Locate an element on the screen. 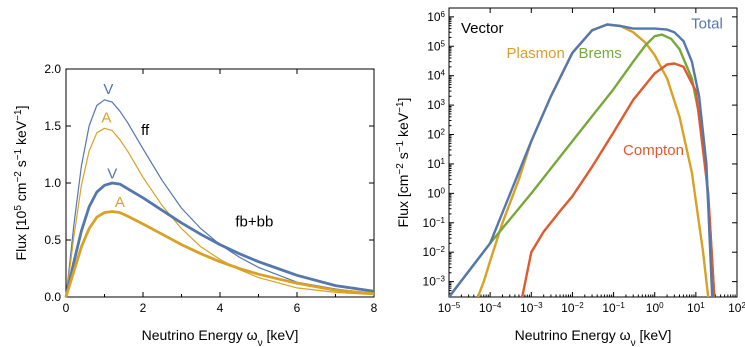 The image size is (745, 347). x-tick-label: 8 is located at coordinates (374, 308).